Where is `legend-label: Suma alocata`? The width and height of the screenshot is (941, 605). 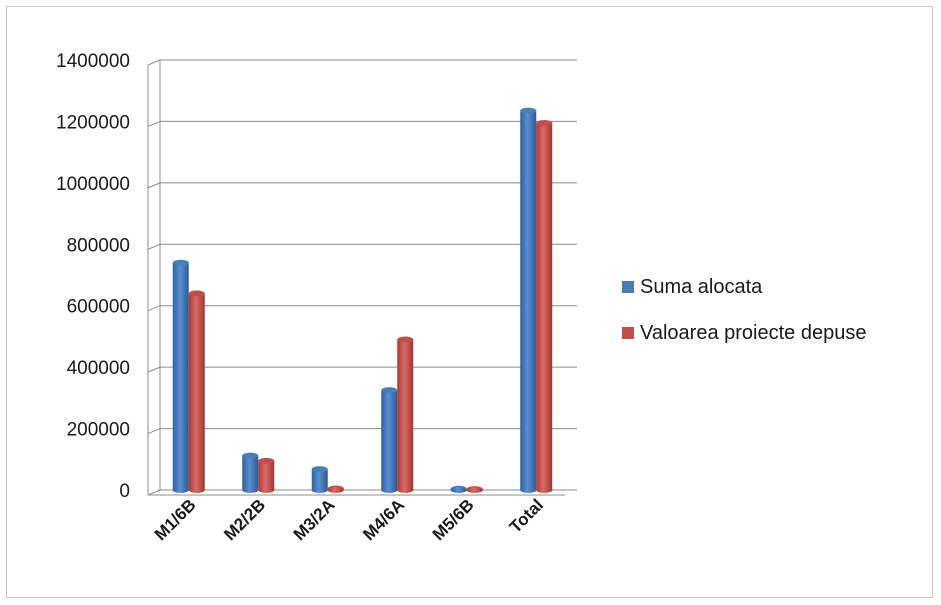 legend-label: Suma alocata is located at coordinates (701, 286).